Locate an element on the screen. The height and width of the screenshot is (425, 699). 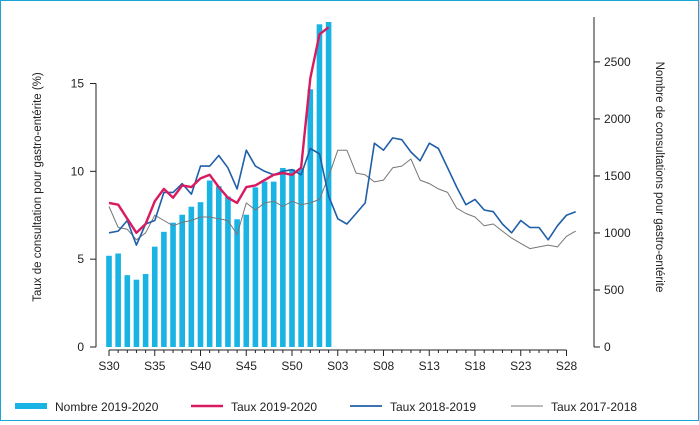
x-tick-label: S18 is located at coordinates (475, 366).